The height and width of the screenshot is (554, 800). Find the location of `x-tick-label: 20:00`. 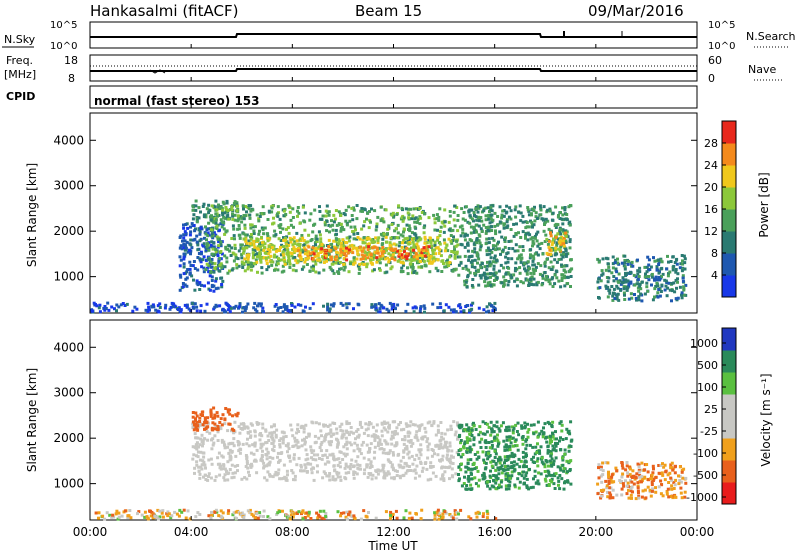

x-tick-label: 20:00 is located at coordinates (596, 532).